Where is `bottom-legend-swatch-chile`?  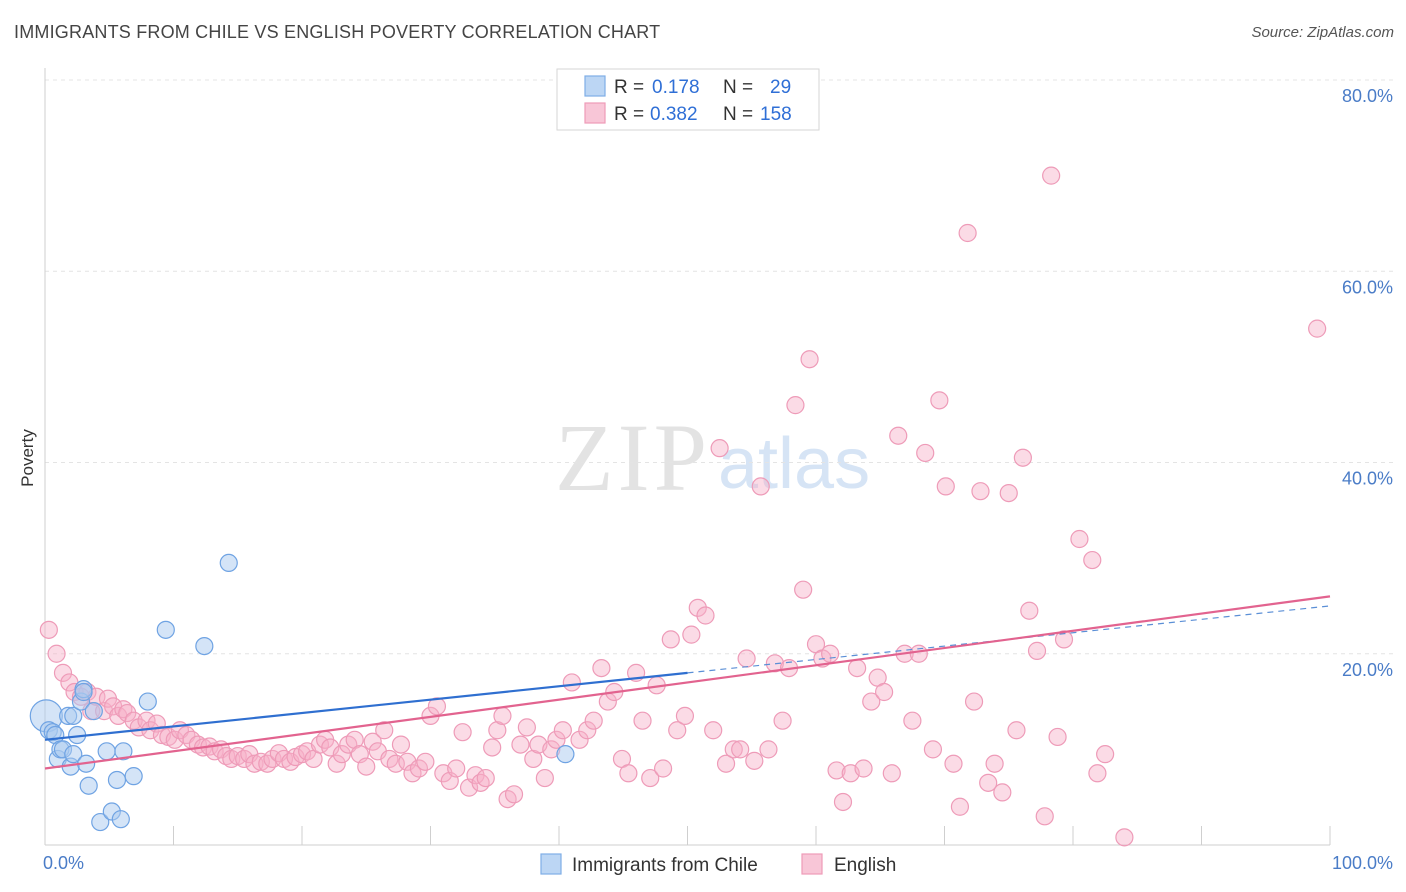
bottom-legend-swatch-chile is located at coordinates (551, 864).